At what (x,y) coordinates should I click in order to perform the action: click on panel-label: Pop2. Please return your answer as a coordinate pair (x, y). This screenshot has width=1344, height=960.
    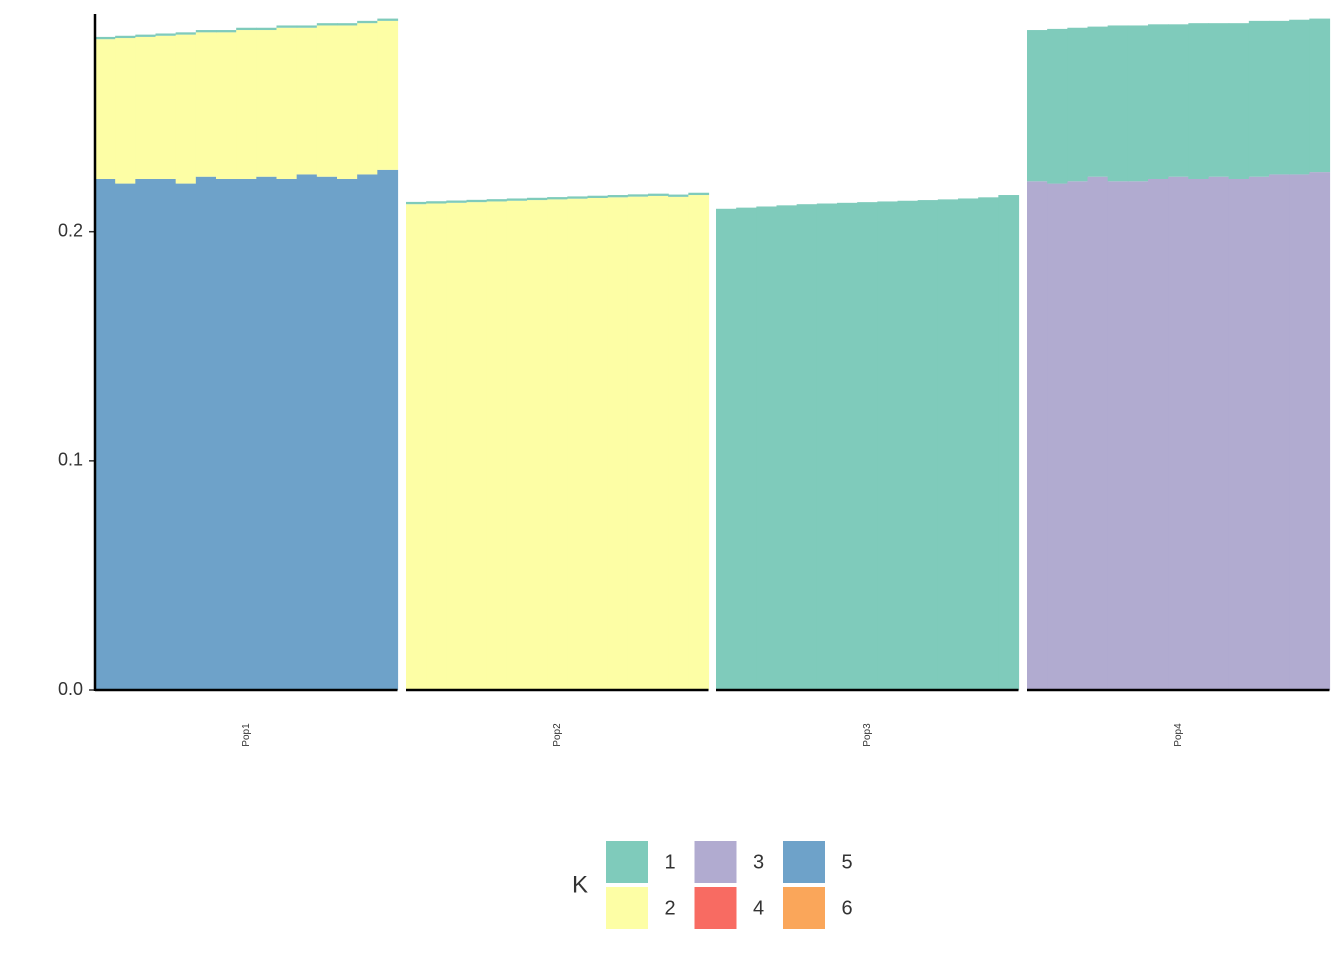
    Looking at the image, I should click on (557, 735).